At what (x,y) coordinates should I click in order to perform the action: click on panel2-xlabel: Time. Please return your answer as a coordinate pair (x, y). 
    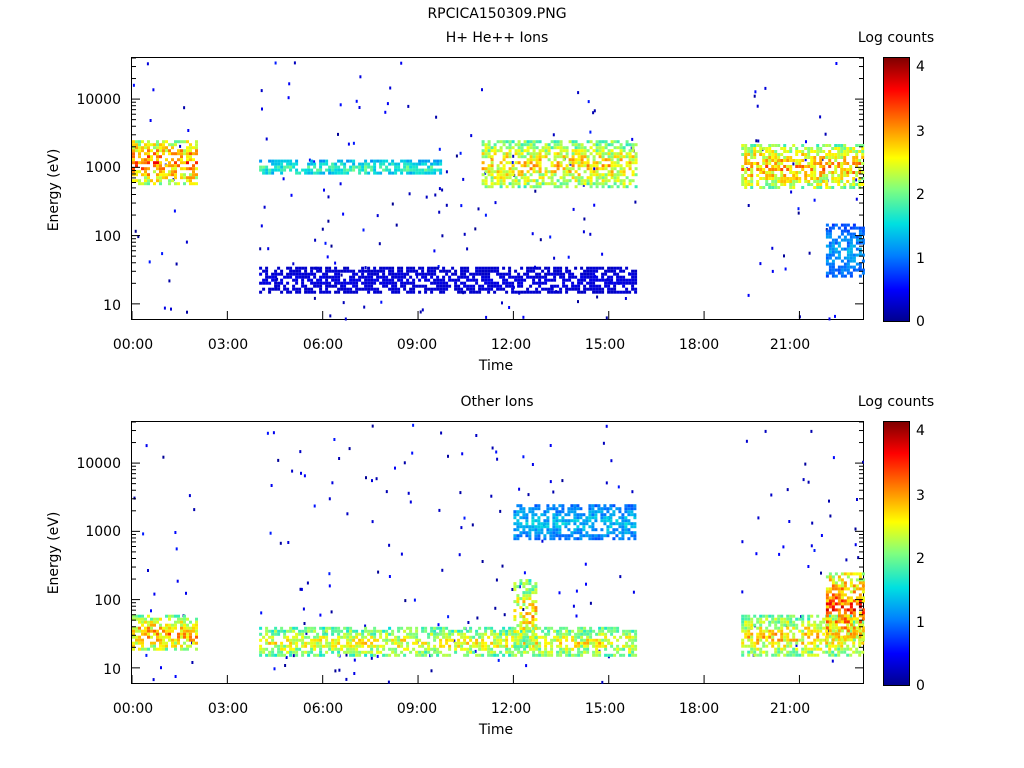
    Looking at the image, I should click on (496, 730).